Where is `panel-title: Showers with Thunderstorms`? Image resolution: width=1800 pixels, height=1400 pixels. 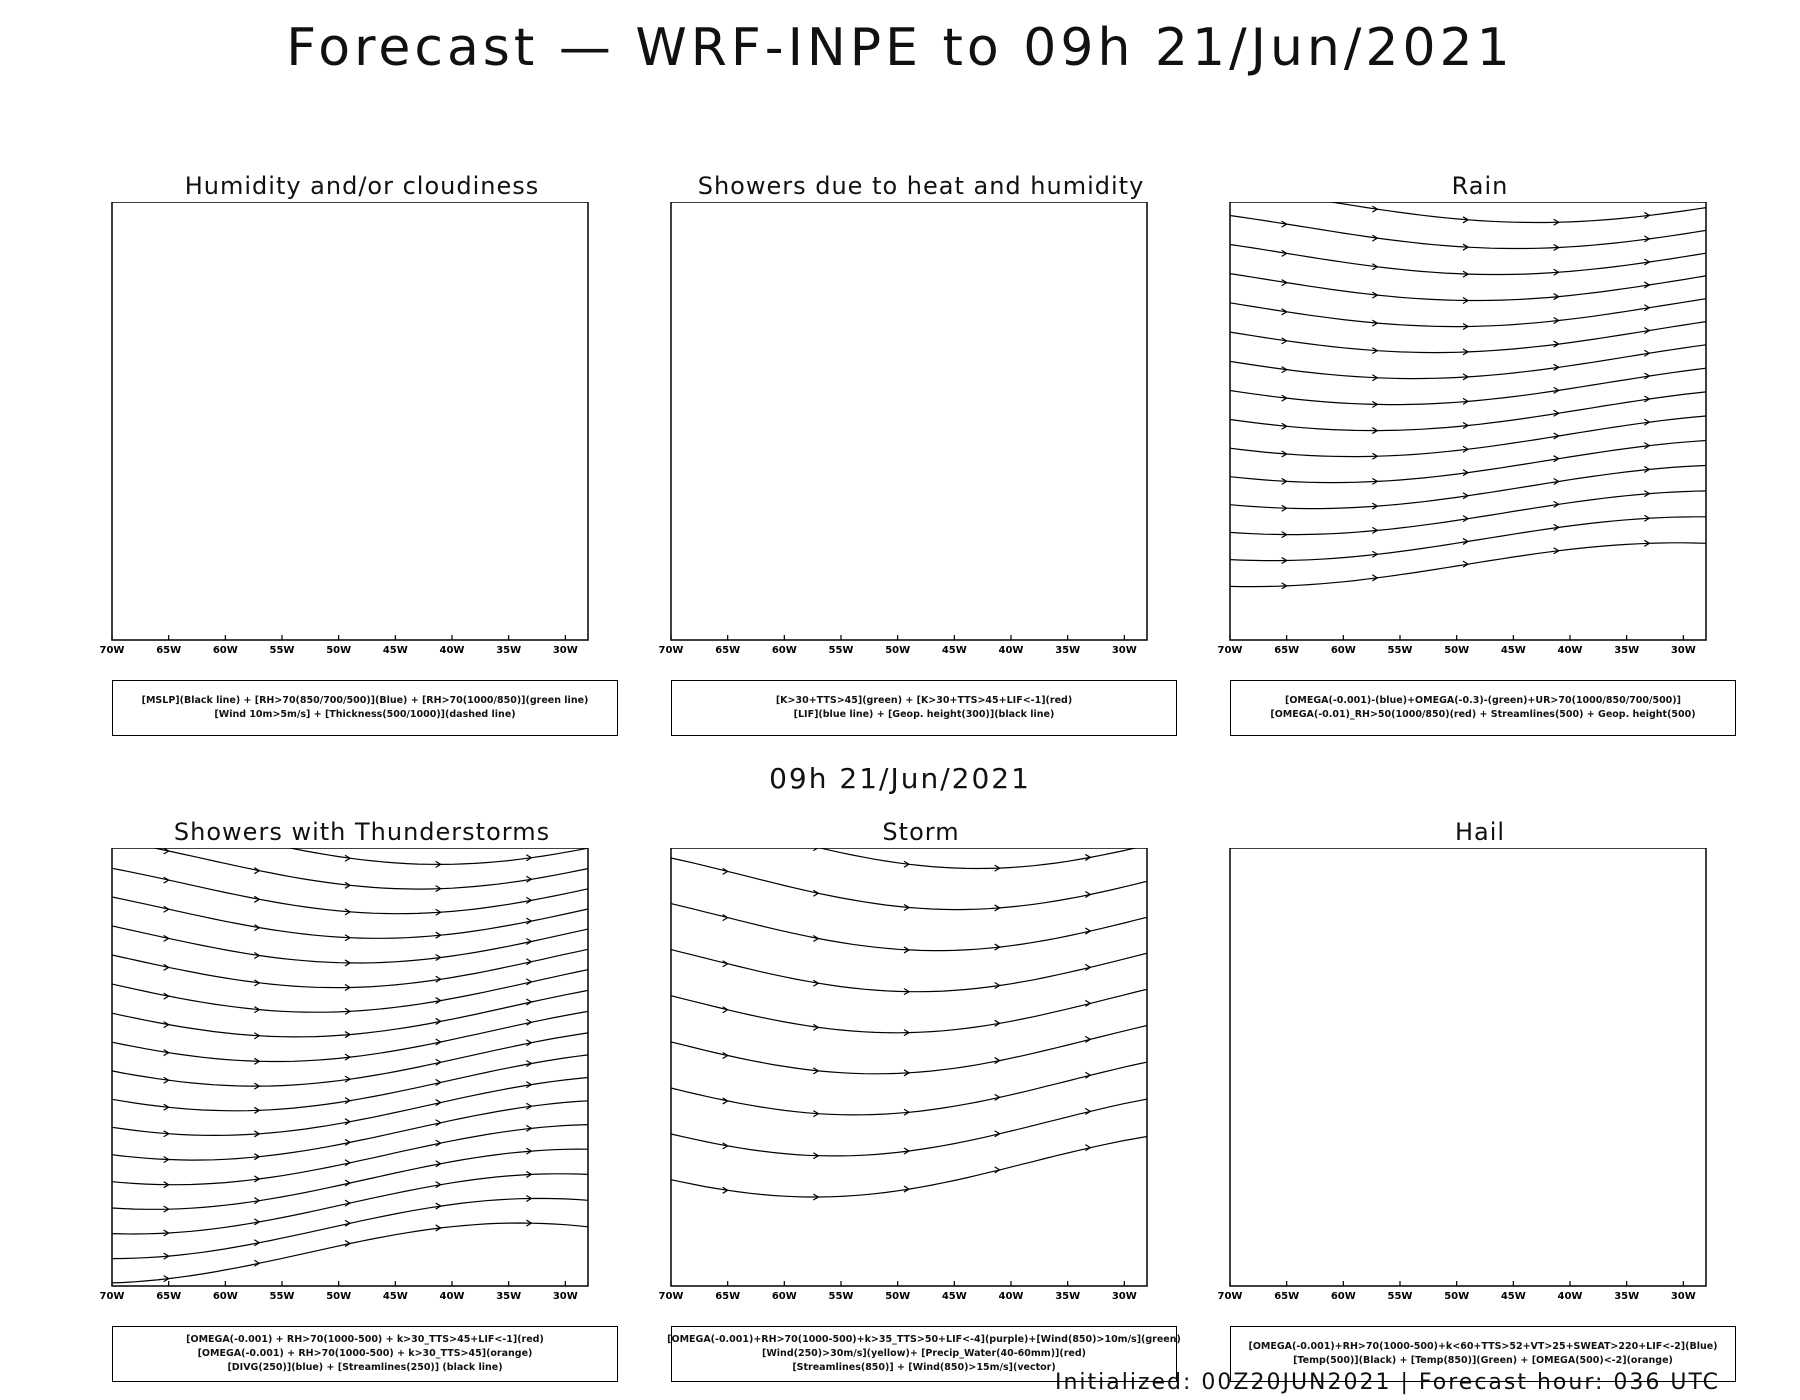 panel-title: Showers with Thunderstorms is located at coordinates (362, 832).